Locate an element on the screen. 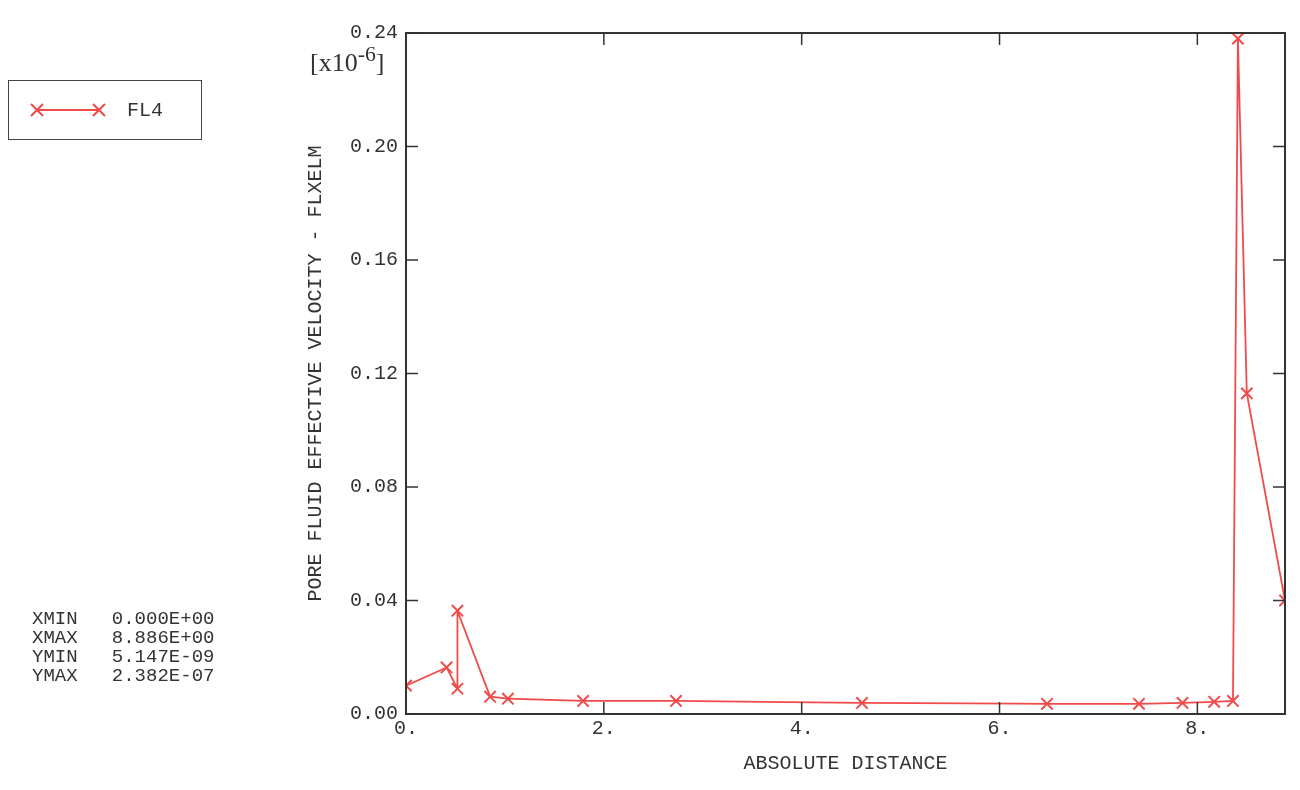  y-axis-title: PORE FLUID EFFECTIVE VELOCITY - FLXELM is located at coordinates (316, 373).